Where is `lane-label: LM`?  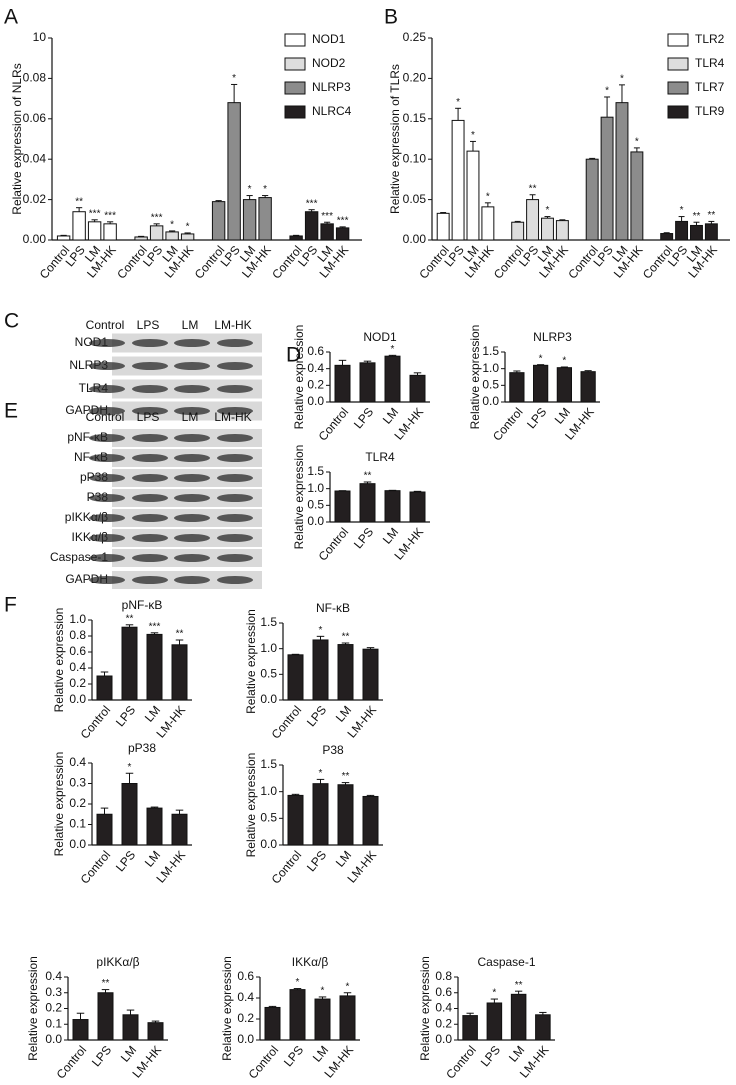 lane-label: LM is located at coordinates (190, 325).